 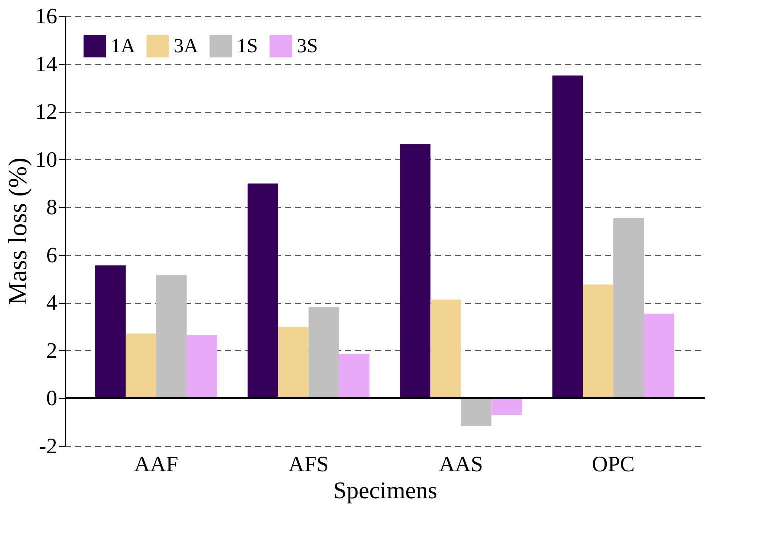 I want to click on legend-label: 1S, so click(x=247, y=46).